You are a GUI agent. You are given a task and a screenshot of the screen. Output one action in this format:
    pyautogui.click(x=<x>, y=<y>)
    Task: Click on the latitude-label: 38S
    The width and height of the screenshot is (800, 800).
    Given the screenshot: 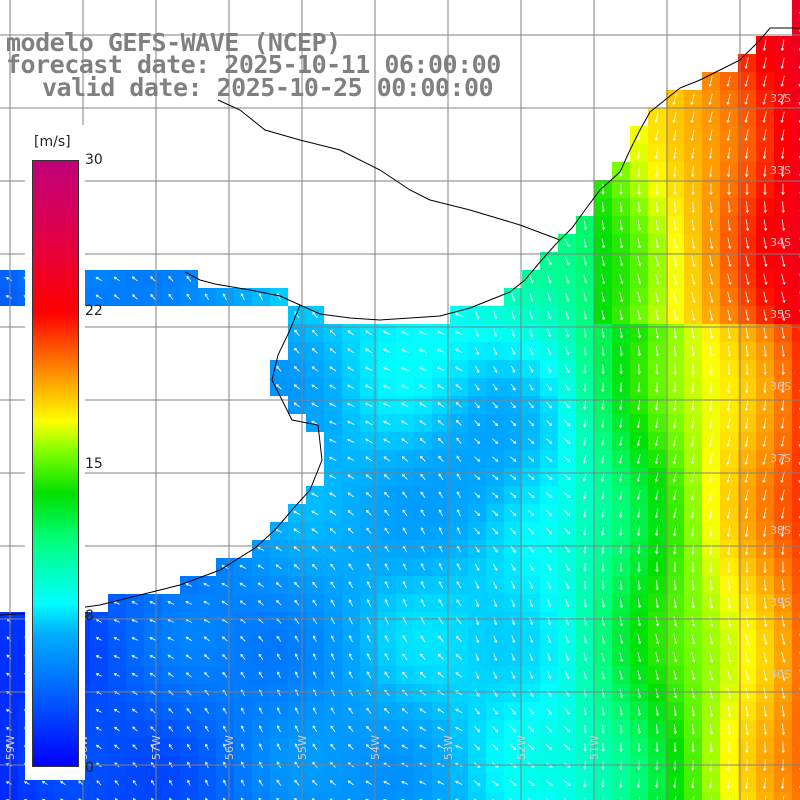 What is the action you would take?
    pyautogui.click(x=780, y=530)
    